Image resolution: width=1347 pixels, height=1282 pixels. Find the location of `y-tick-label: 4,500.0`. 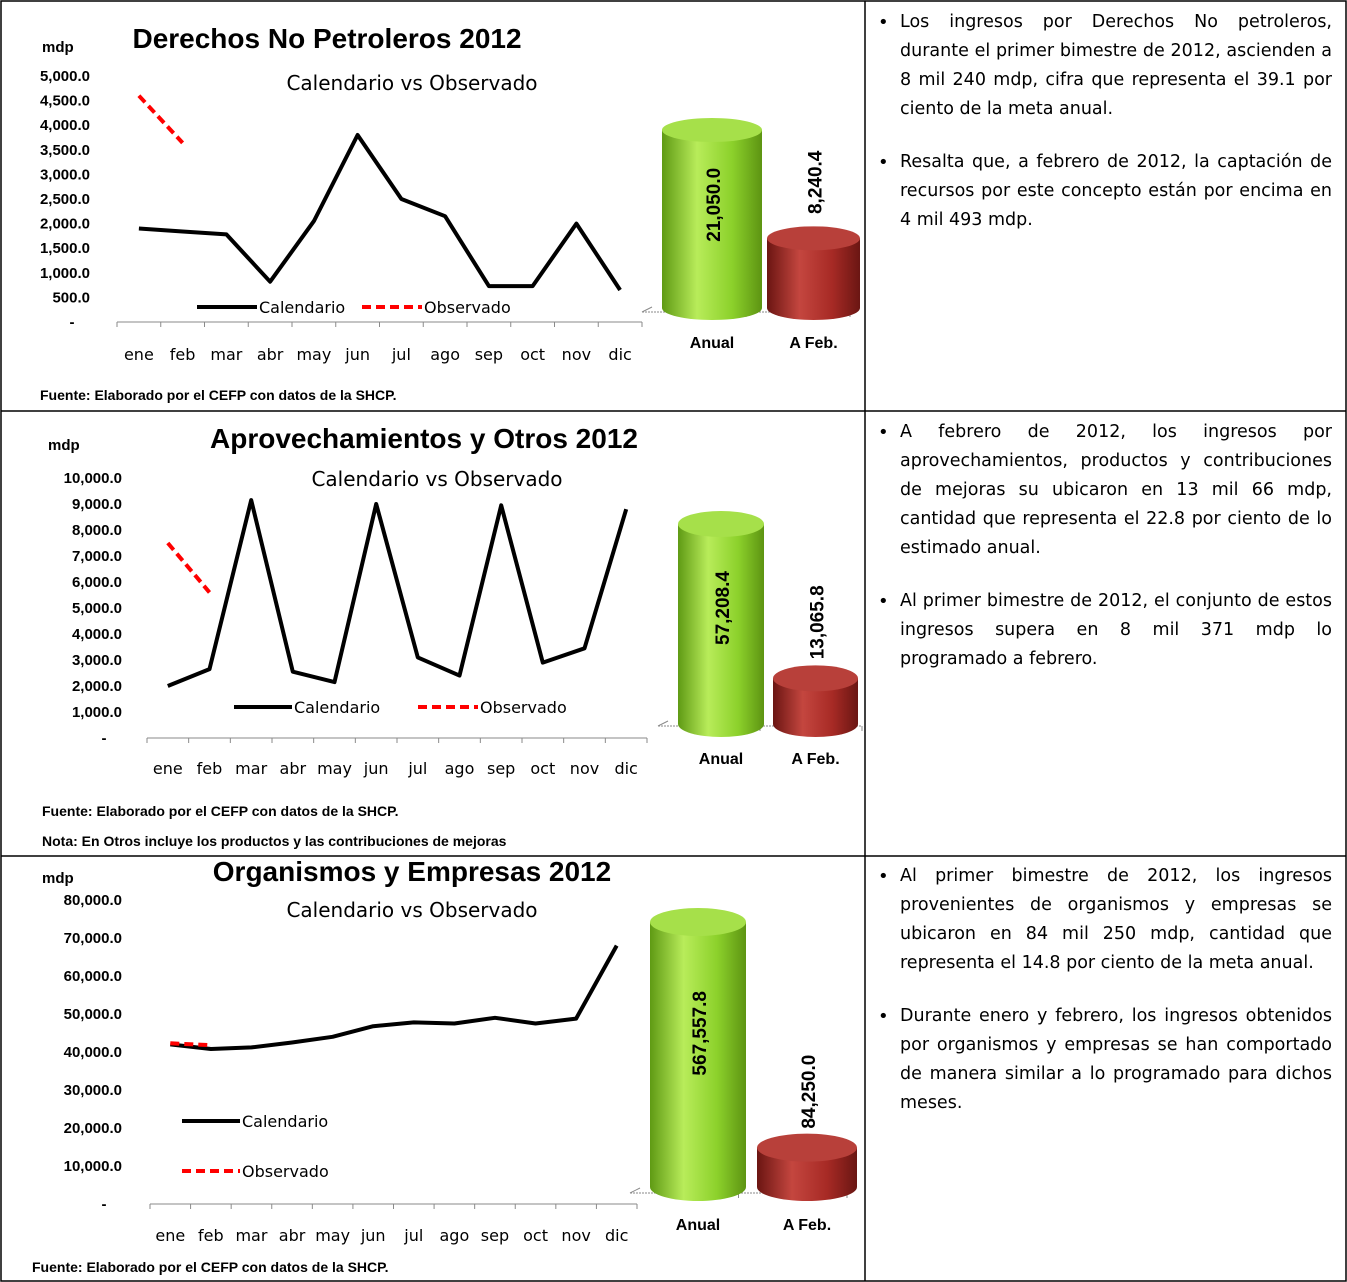

y-tick-label: 4,500.0 is located at coordinates (65, 101).